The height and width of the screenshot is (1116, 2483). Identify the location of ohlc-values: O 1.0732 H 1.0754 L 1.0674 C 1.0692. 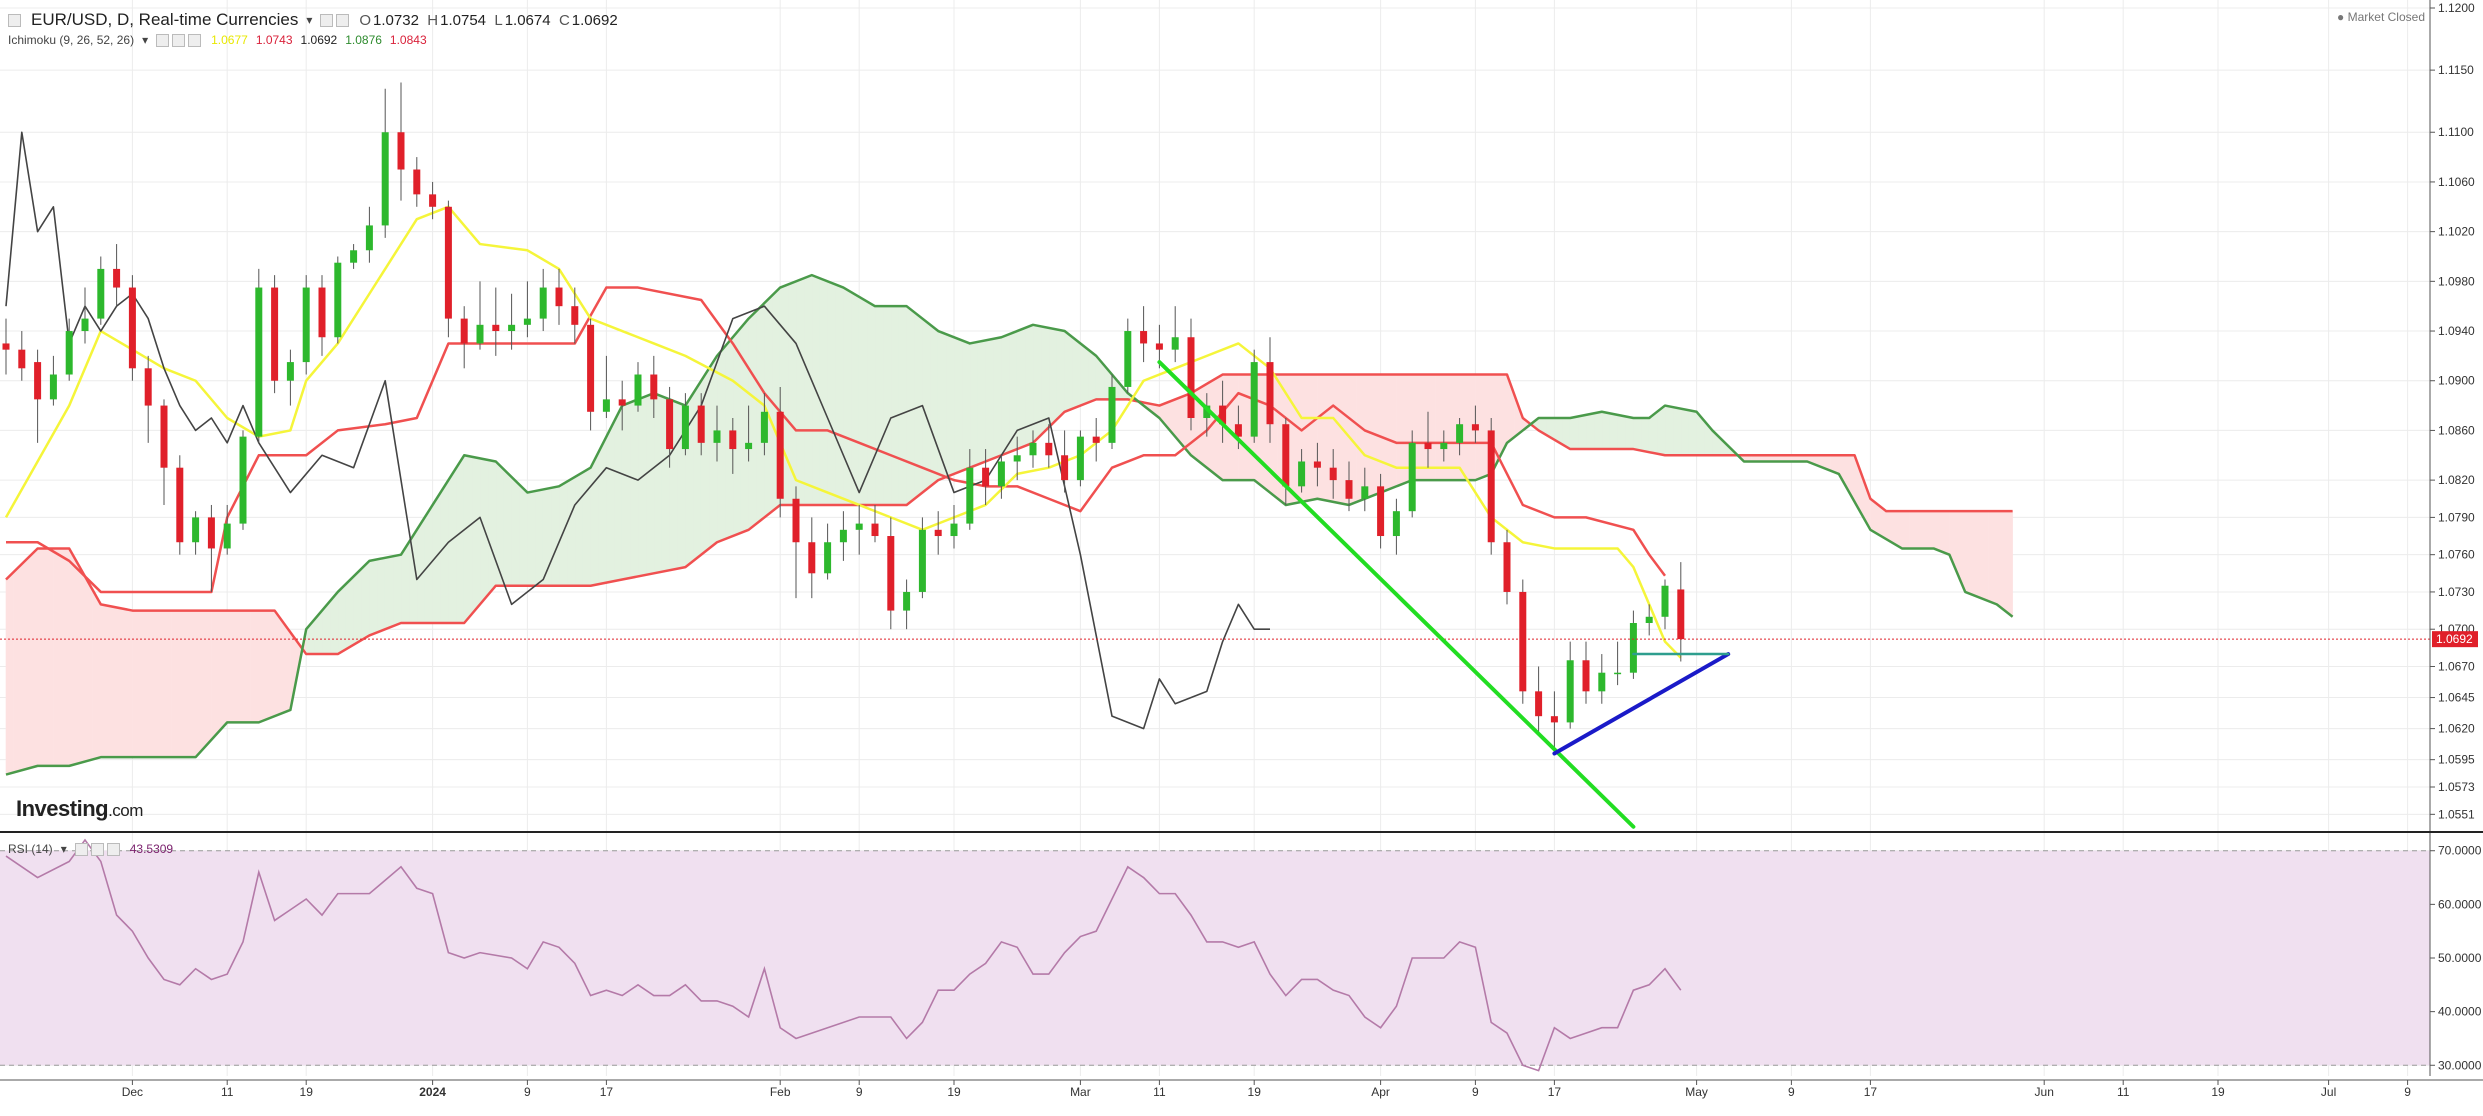
(488, 20).